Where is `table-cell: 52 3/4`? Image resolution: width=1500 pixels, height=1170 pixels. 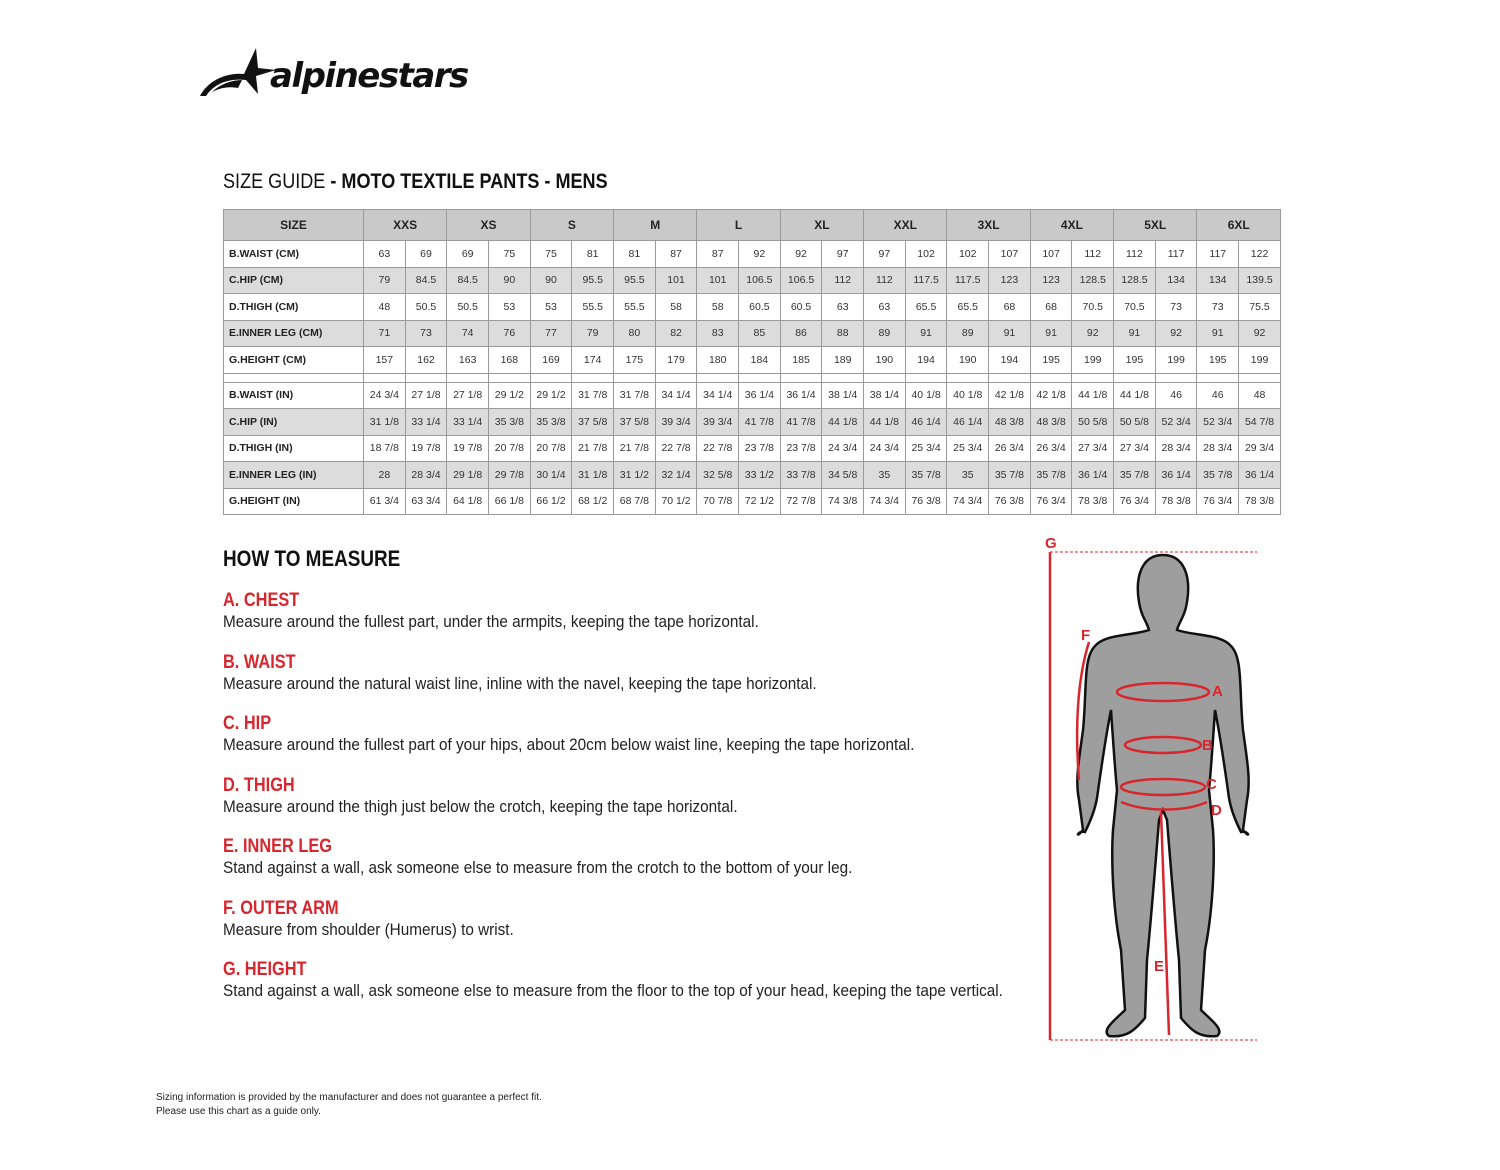 table-cell: 52 3/4 is located at coordinates (1218, 422).